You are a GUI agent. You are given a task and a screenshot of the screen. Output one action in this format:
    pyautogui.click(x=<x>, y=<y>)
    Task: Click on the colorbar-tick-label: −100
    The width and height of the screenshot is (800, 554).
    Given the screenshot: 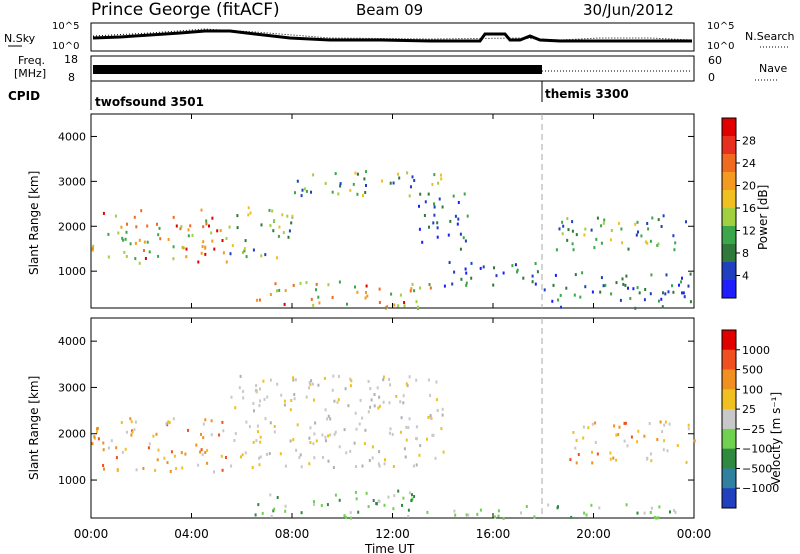 What is the action you would take?
    pyautogui.click(x=757, y=449)
    